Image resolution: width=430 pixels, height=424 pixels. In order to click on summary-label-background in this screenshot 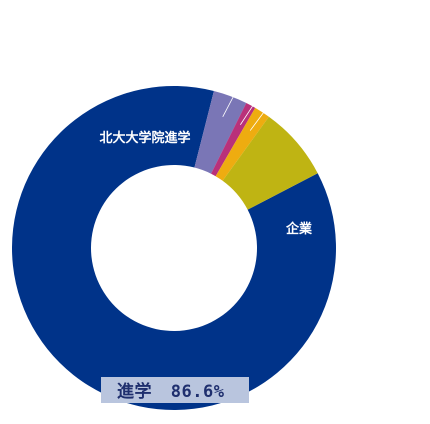, I will do `click(175, 390)`.